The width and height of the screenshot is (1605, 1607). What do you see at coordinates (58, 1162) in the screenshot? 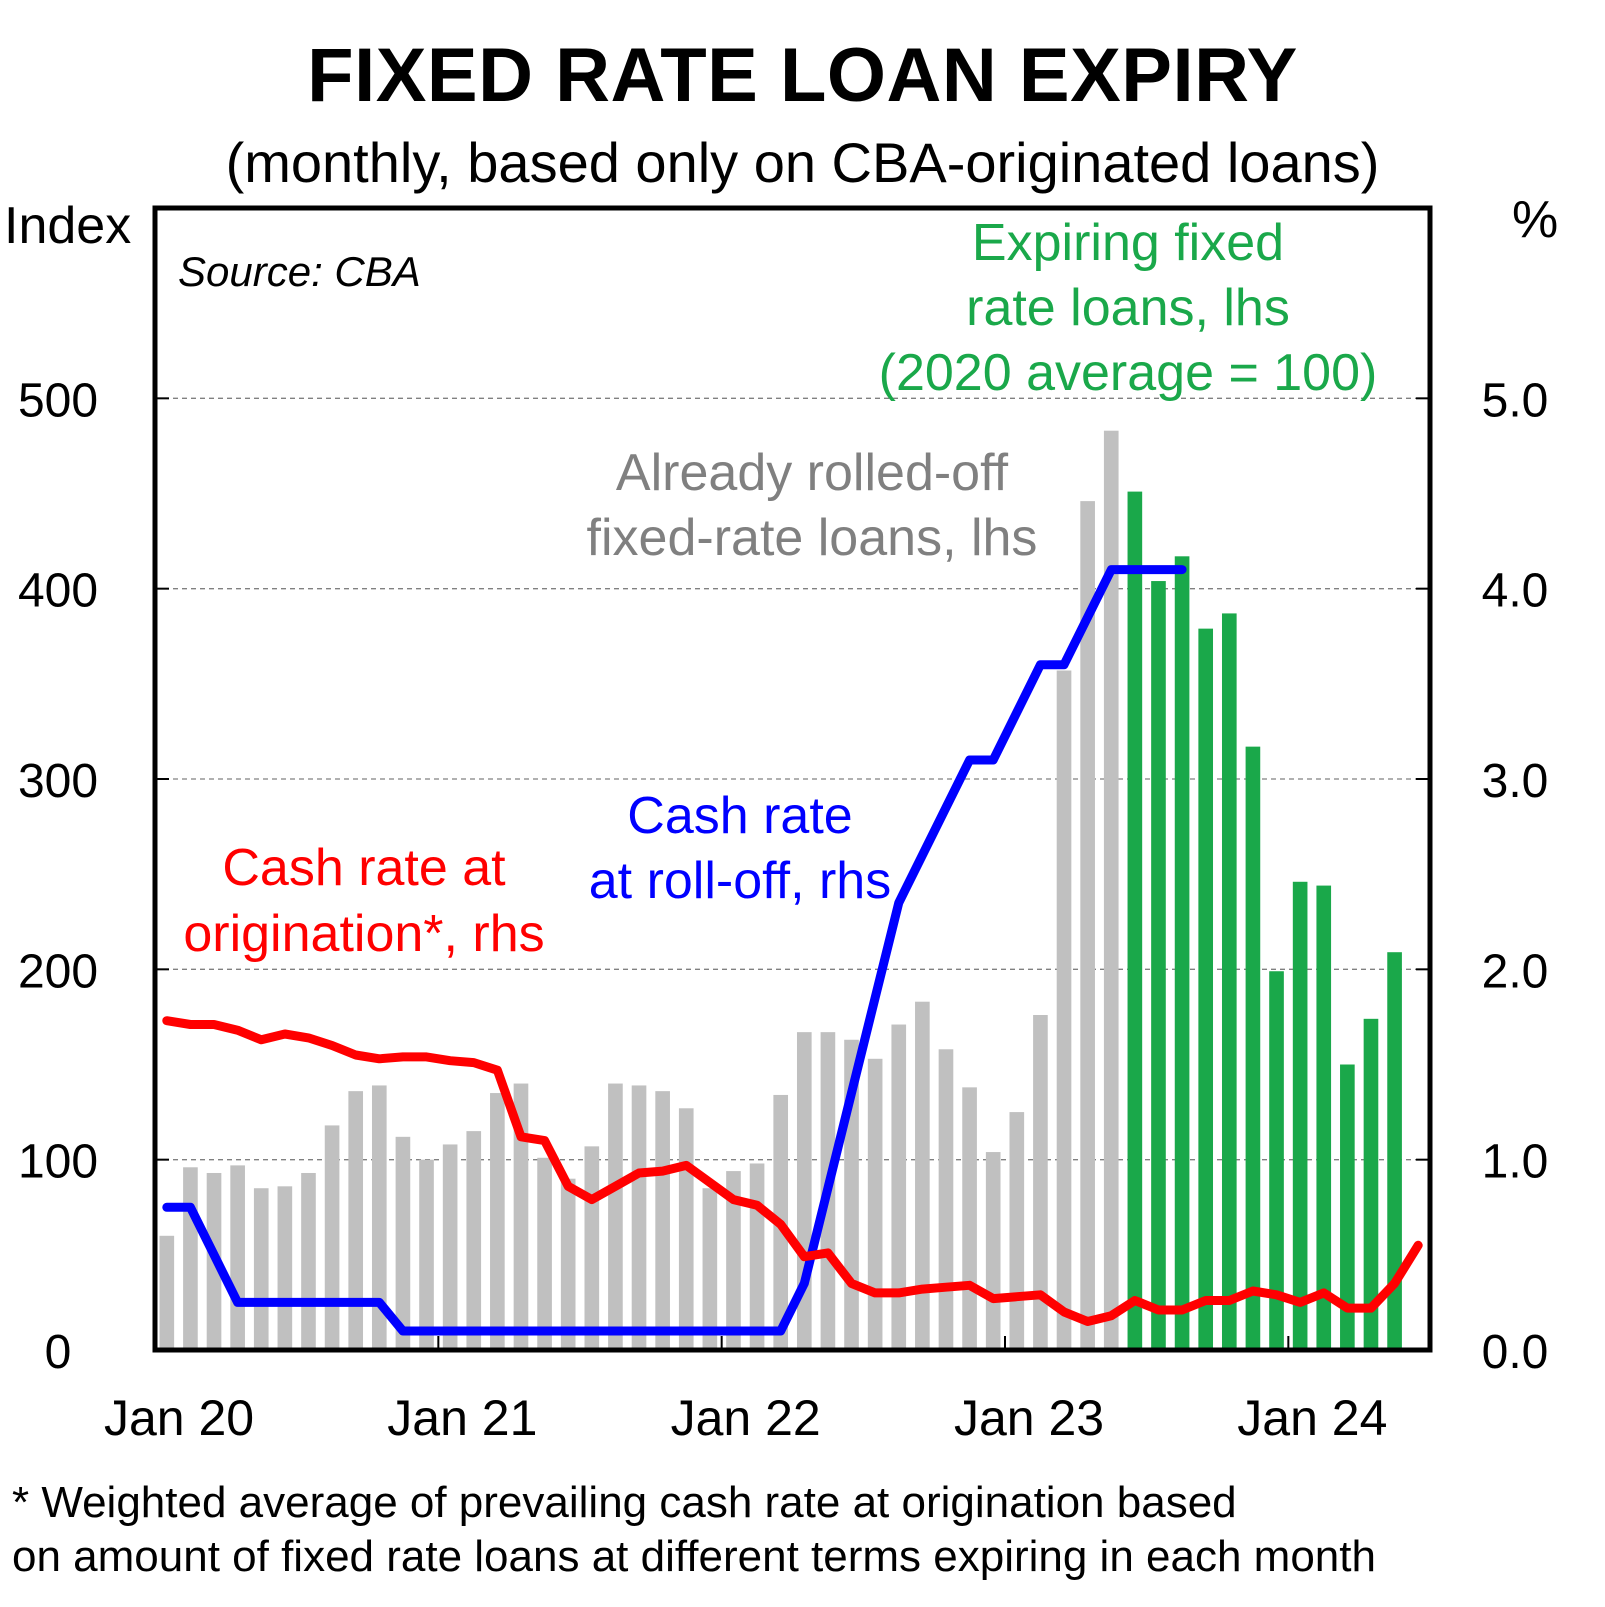
I see `left-tick-label-100: 100` at bounding box center [58, 1162].